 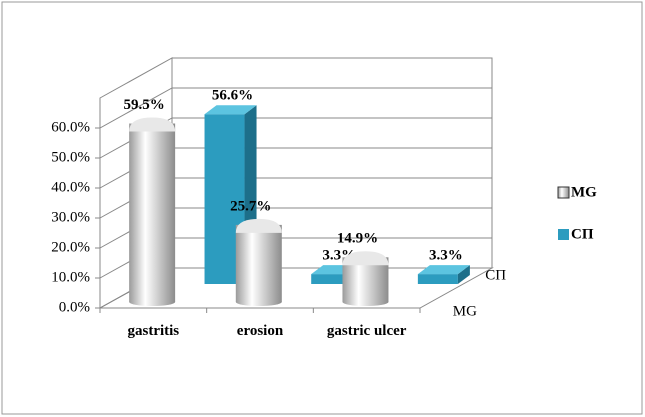 I want to click on y-tick-label: 20.0%, so click(x=70, y=247).